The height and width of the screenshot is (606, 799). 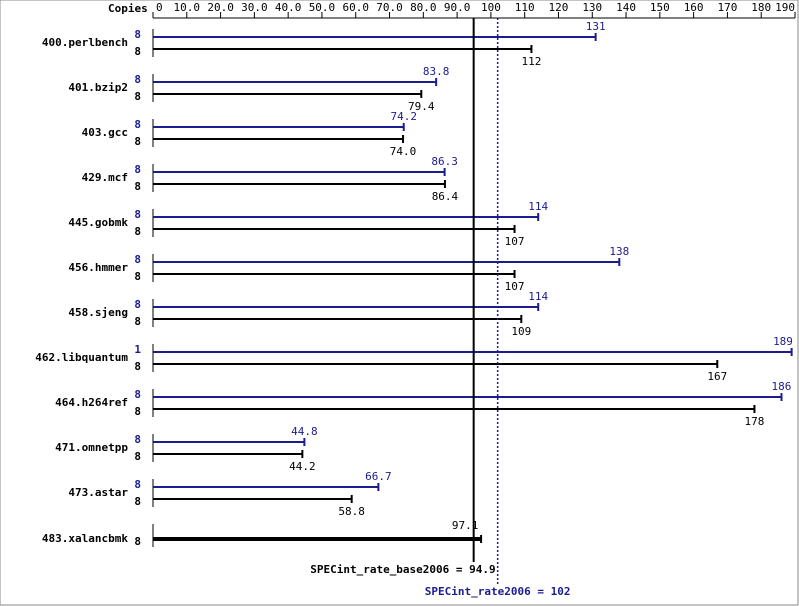 What do you see at coordinates (755, 421) in the screenshot?
I see `base-value-label: 178` at bounding box center [755, 421].